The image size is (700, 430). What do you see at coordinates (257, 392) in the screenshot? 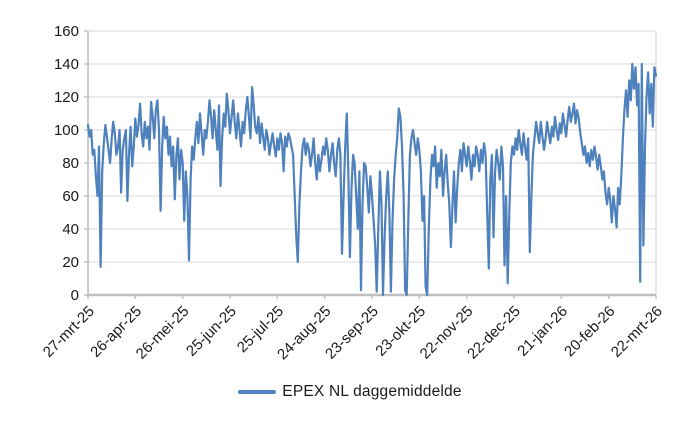
I see `legend-line-swatch` at bounding box center [257, 392].